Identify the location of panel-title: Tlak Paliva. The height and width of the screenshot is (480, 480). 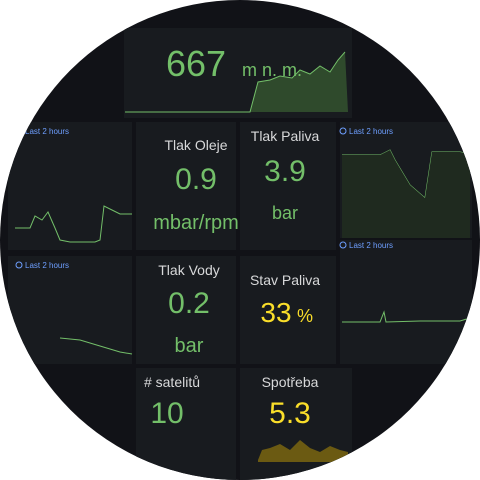
(285, 136).